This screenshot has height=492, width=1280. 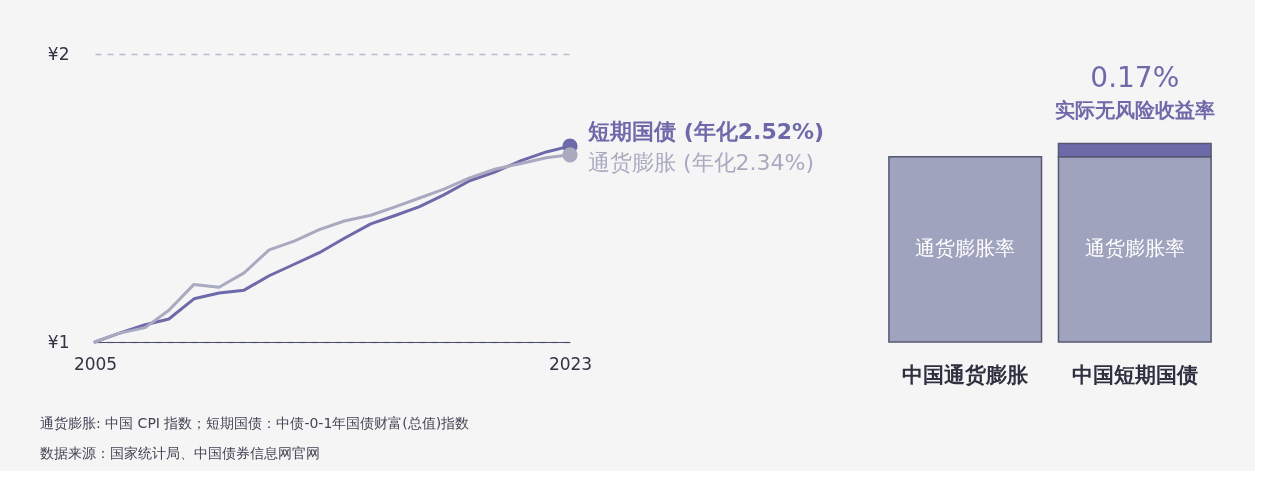 I want to click on x-tick-label: 中国通货膨胀, so click(x=966, y=374).